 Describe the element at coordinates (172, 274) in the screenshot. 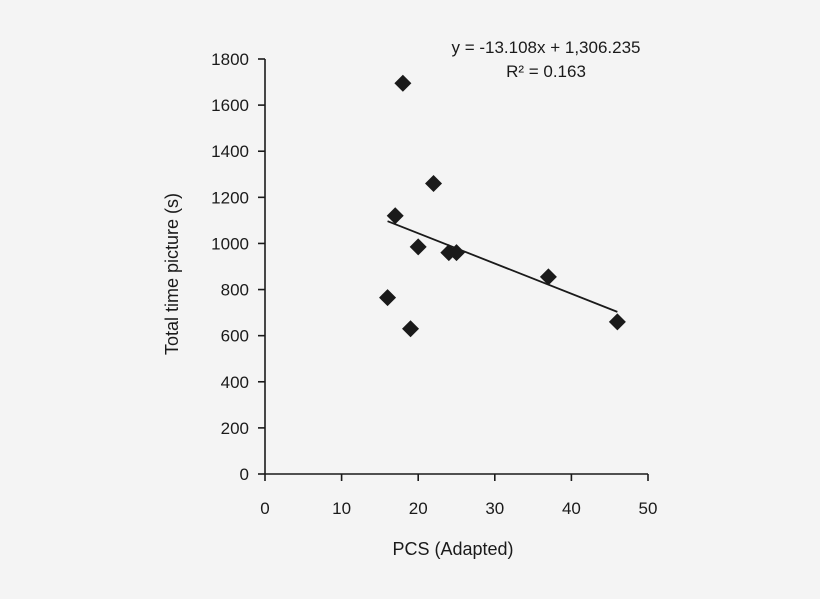

I see `y-axis-title: Total time picture (s)` at that location.